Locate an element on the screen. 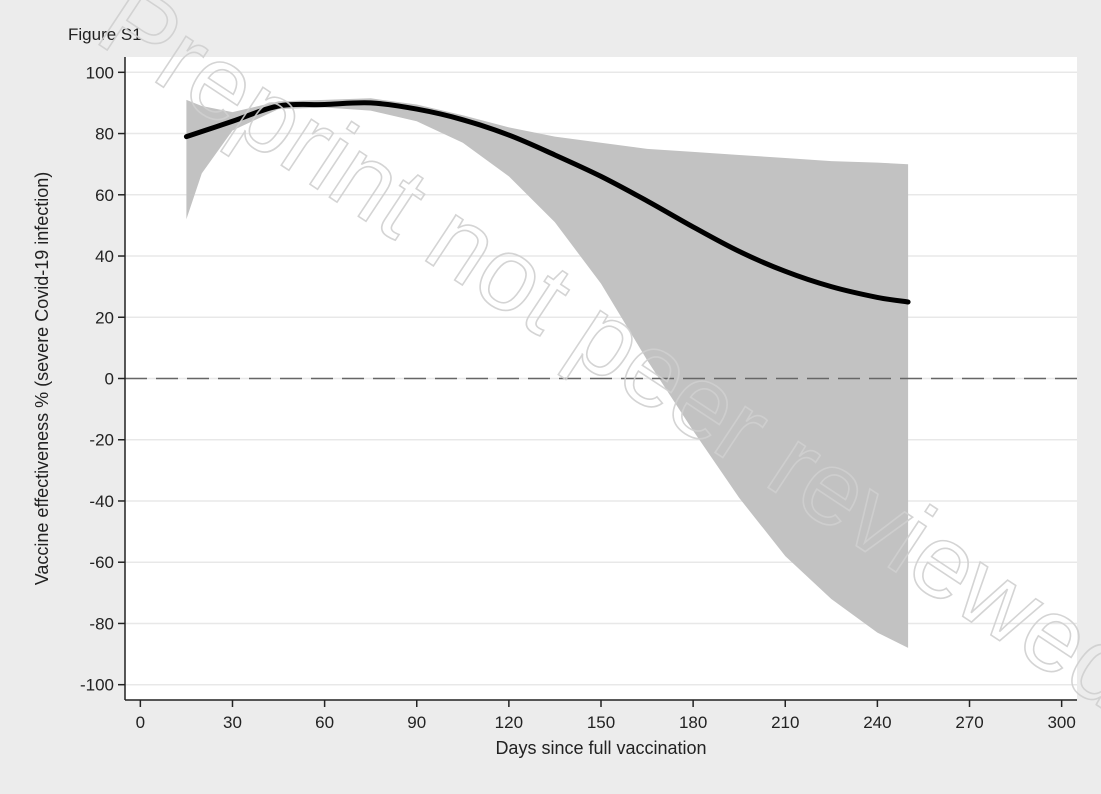 The width and height of the screenshot is (1101, 794). x-tick-label: 210 is located at coordinates (785, 722).